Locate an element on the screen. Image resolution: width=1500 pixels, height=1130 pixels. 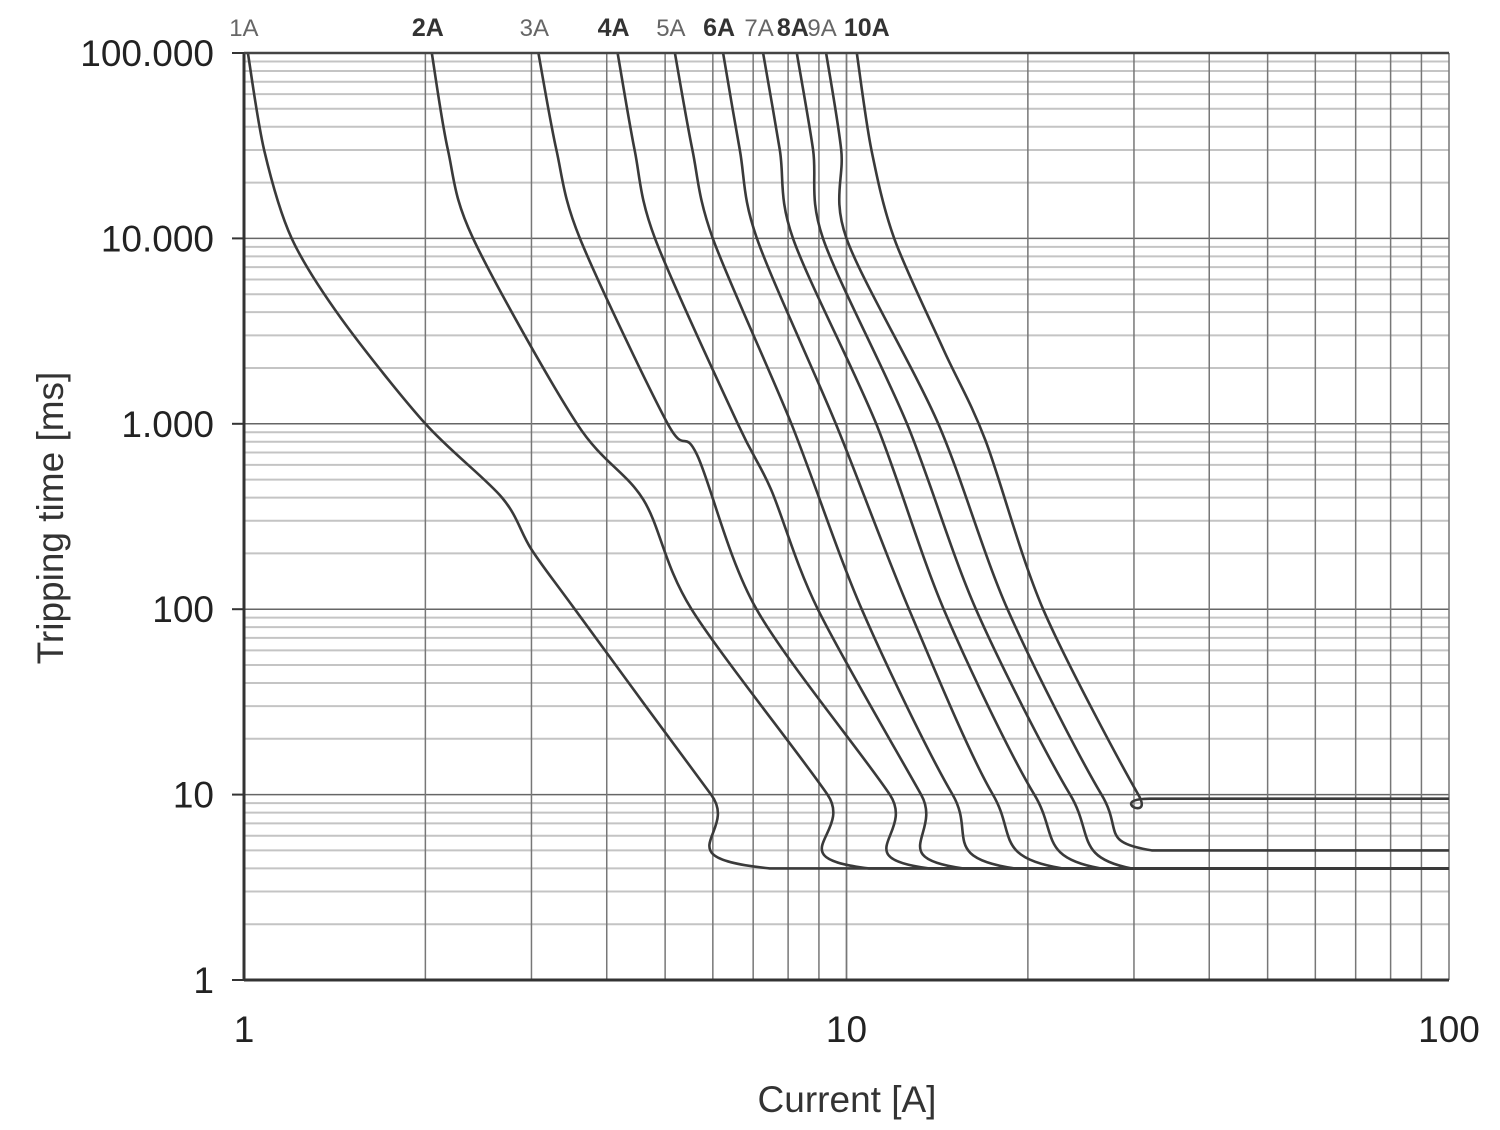
y-tick-label: 100 is located at coordinates (183, 609).